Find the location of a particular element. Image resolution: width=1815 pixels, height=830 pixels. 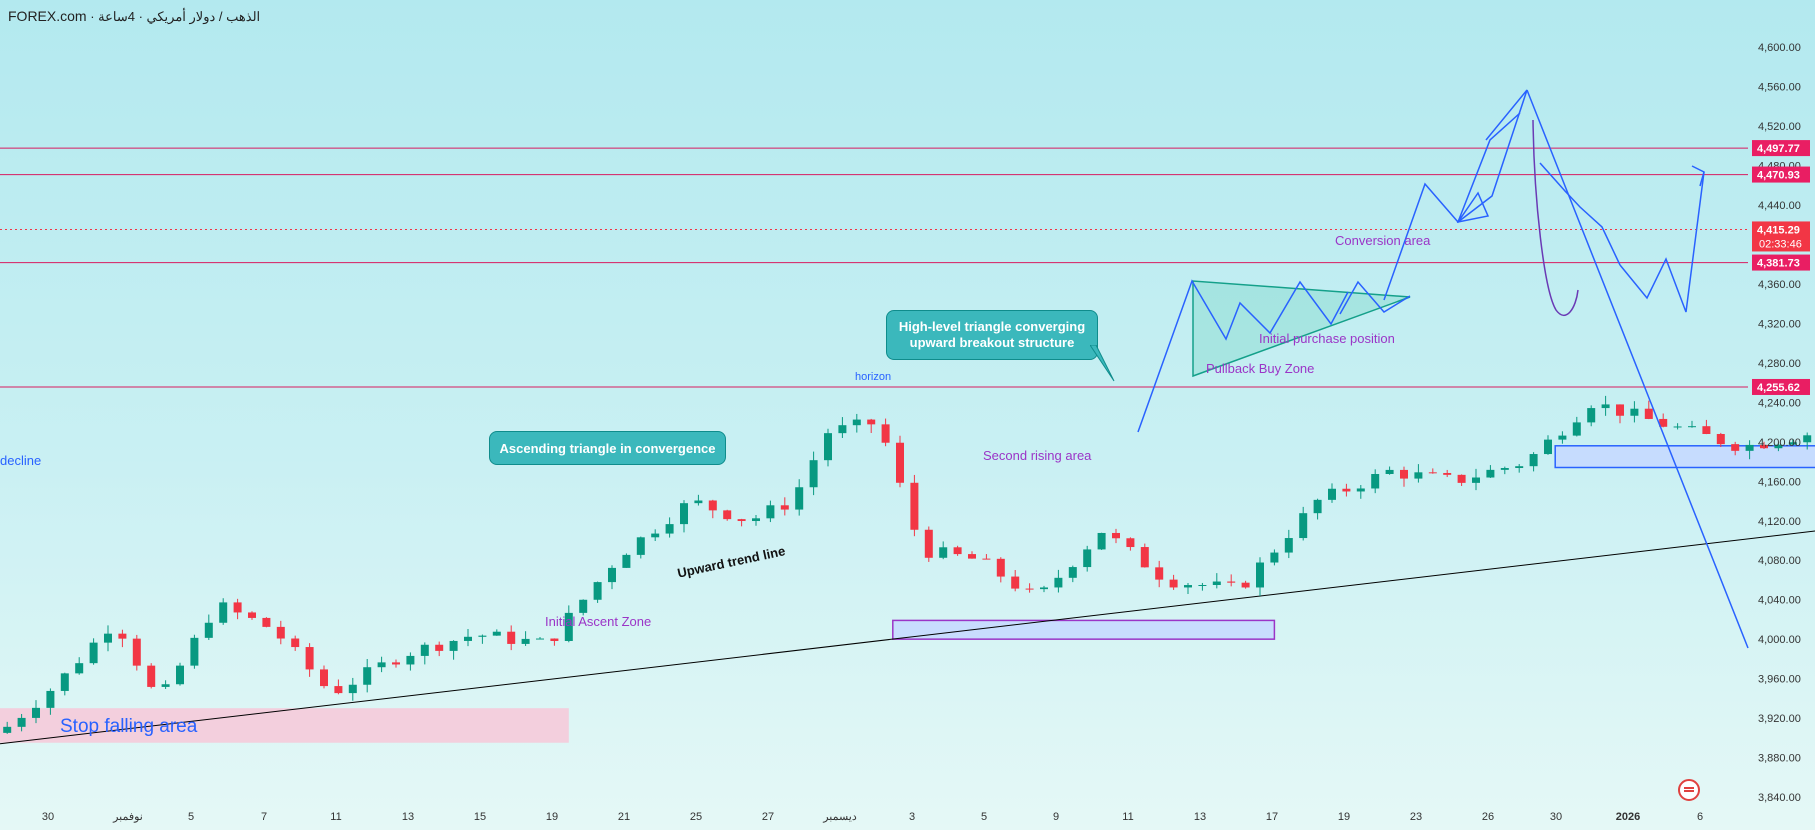

price-tag-bg is located at coordinates (1781, 386).